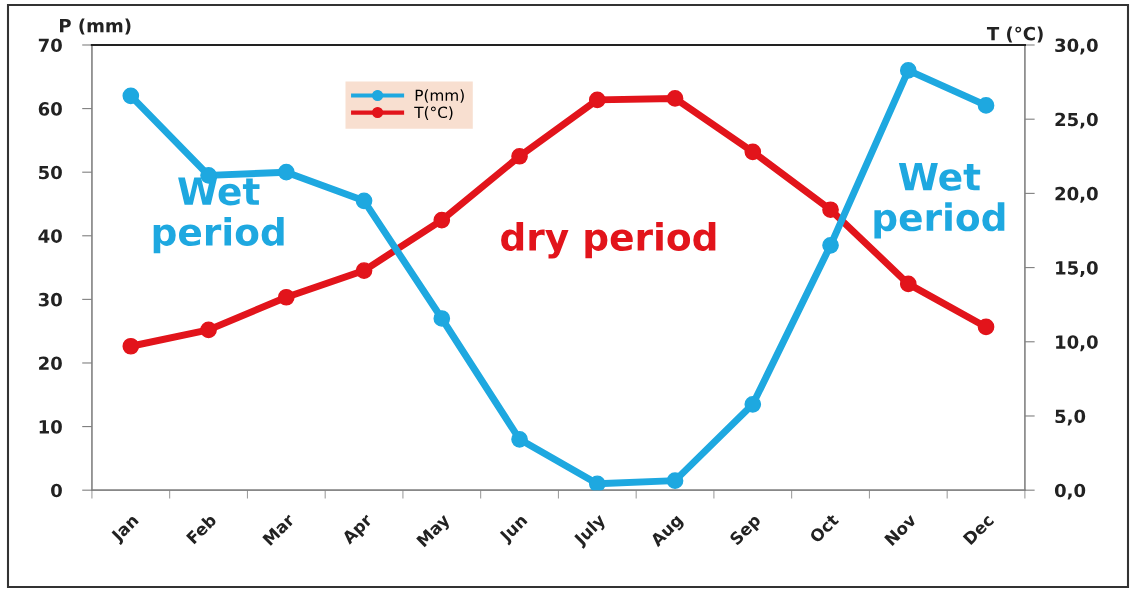 This screenshot has height=592, width=1135. Describe the element at coordinates (50, 109) in the screenshot. I see `y-tick-label: 60` at that location.